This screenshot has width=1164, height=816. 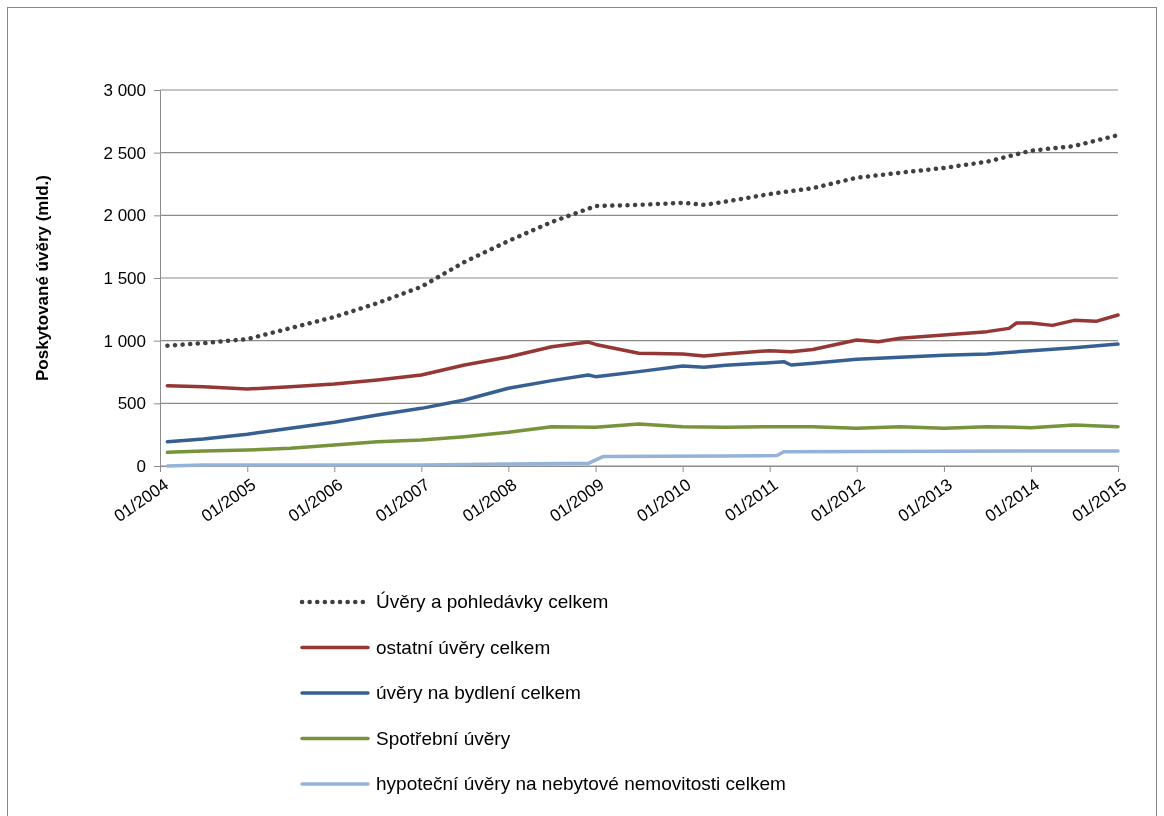 I want to click on y-tick-label: 2 500, so click(x=124, y=153).